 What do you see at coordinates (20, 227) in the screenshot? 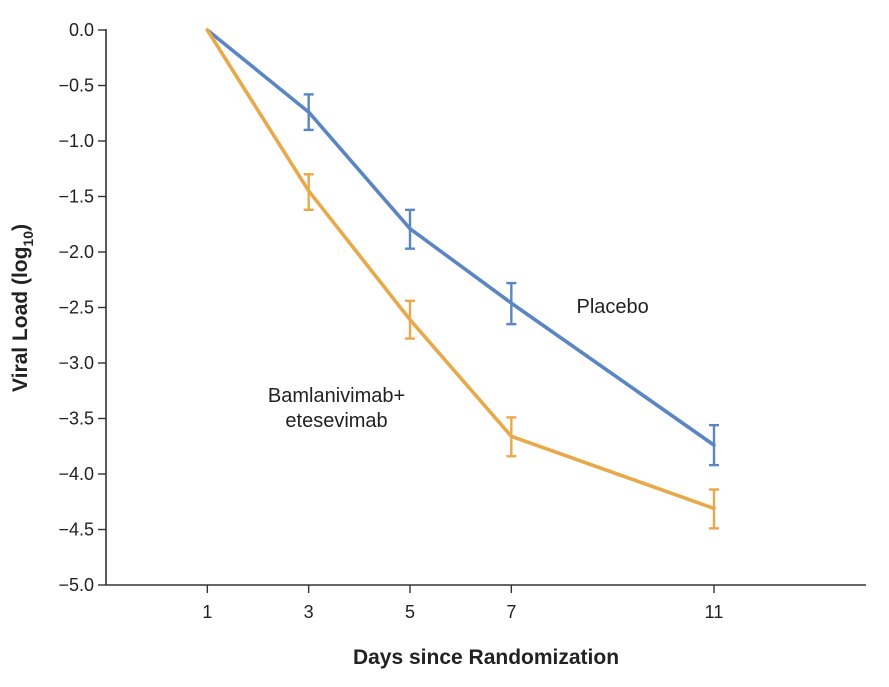
I see `y-axis-title-close: )` at bounding box center [20, 227].